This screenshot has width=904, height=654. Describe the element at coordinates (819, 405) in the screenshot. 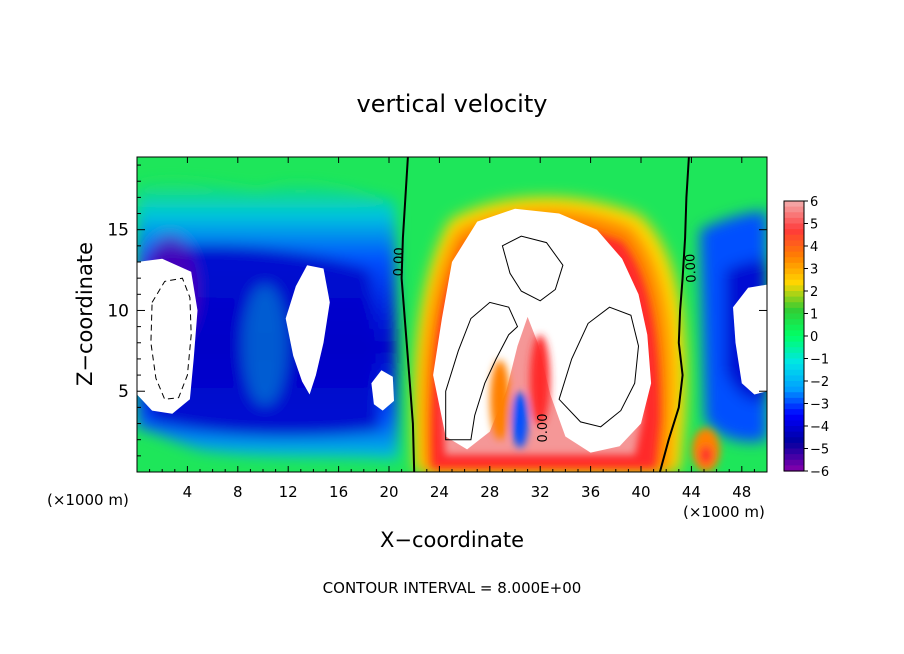

I see `colorbar-tick-label: −3` at that location.